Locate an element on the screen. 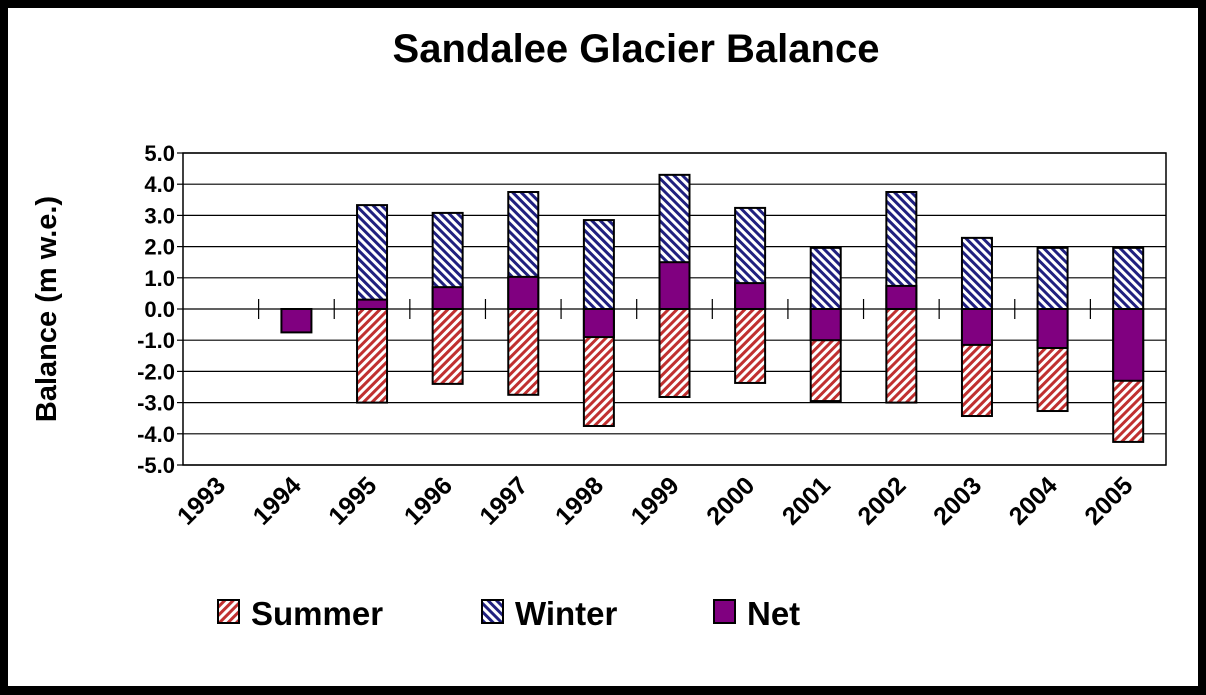 The image size is (1206, 695). y-tick-label: 4.0 is located at coordinates (159, 184).